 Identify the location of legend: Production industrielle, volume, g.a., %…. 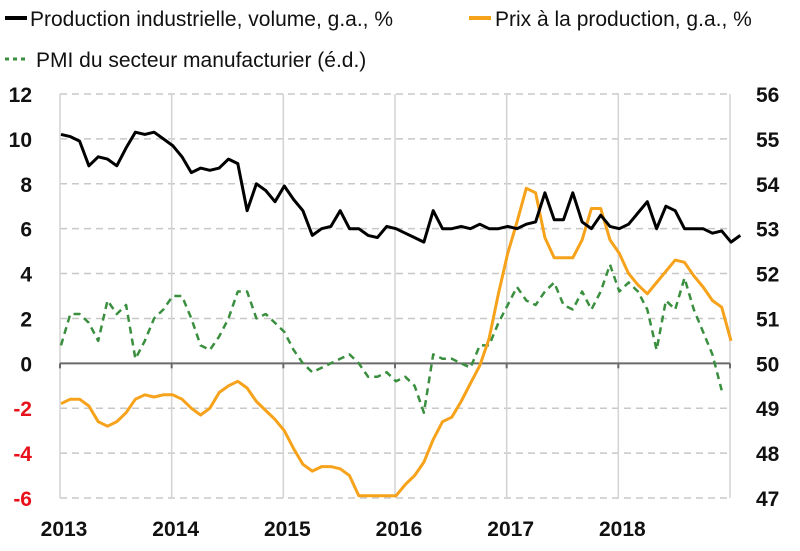
(378, 40).